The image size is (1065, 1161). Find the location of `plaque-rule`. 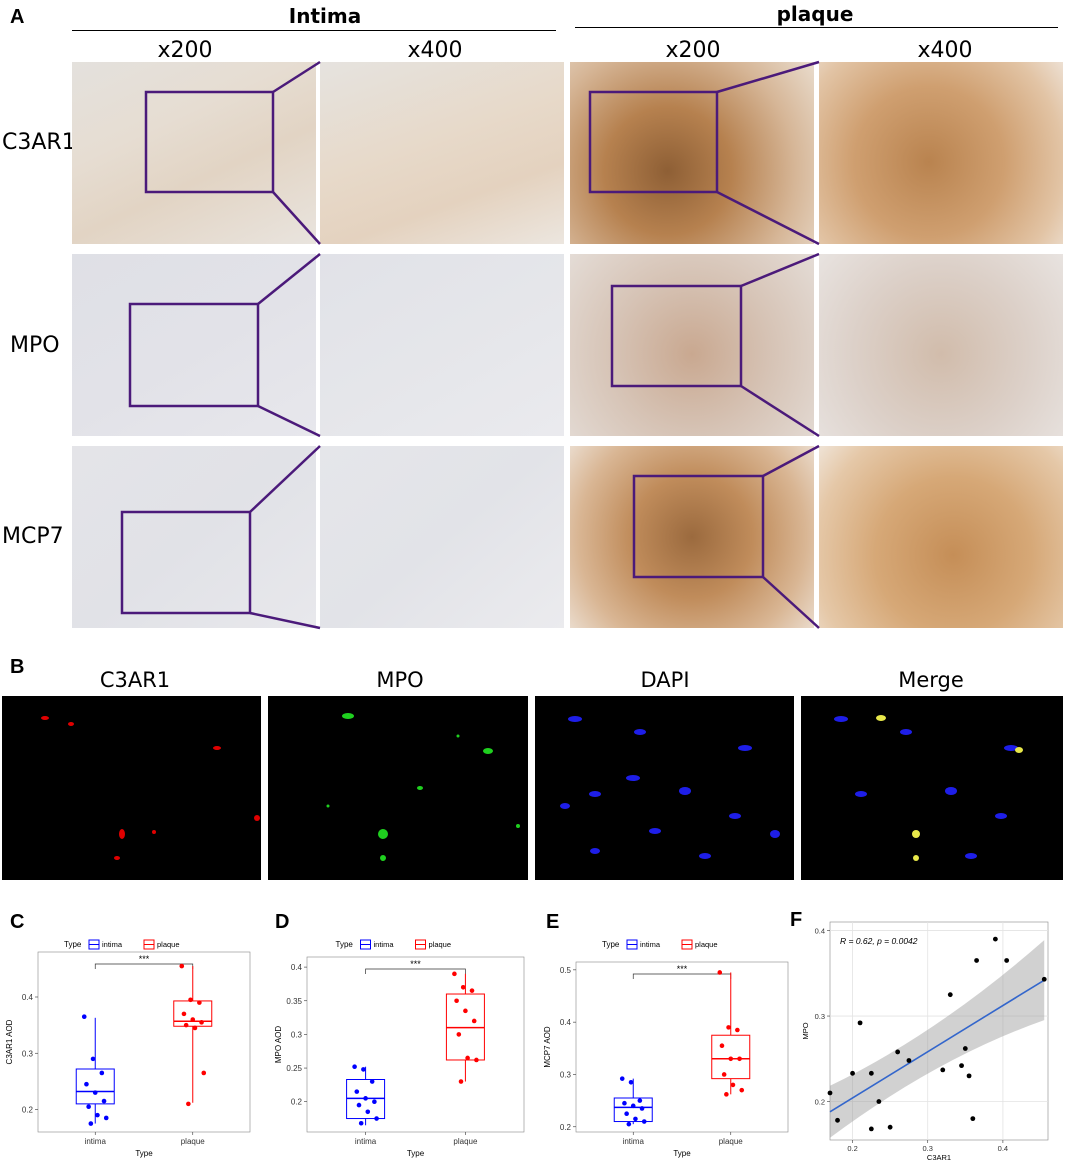

plaque-rule is located at coordinates (816, 27).